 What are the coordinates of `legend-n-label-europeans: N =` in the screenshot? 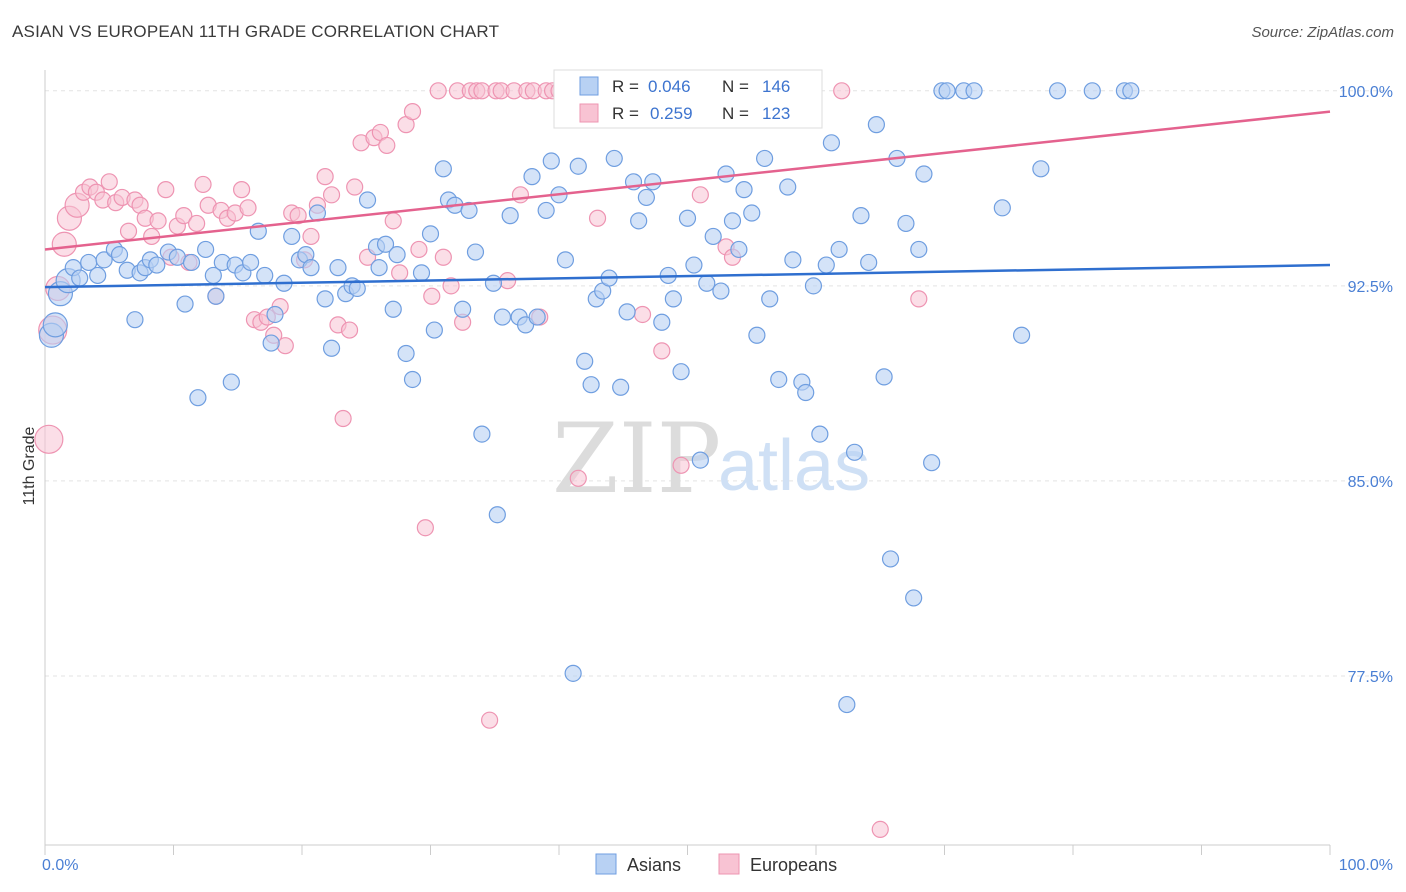 It's located at (735, 113).